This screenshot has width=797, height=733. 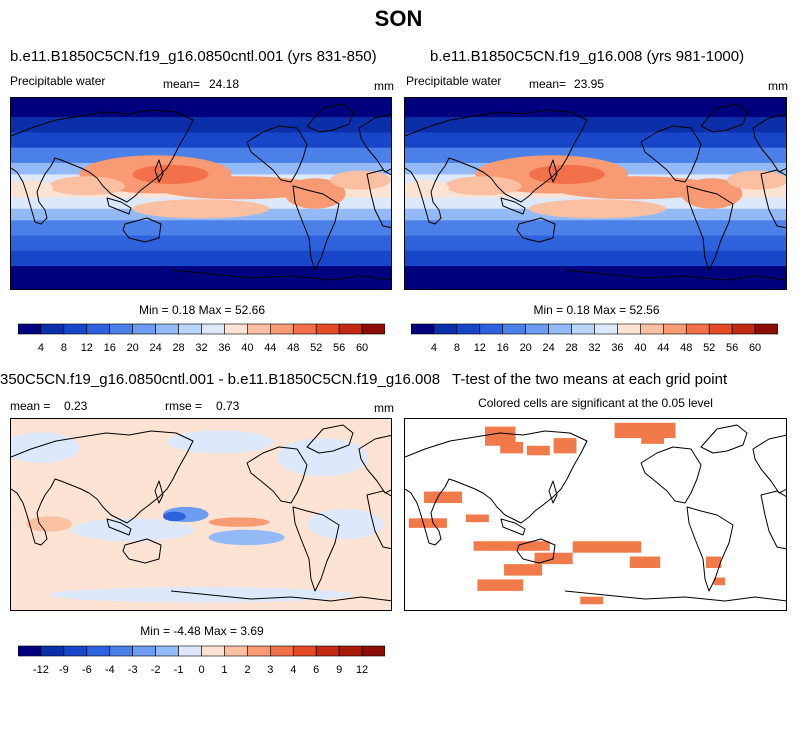 I want to click on panel3-colorbar: -12 -9 -6 -4 -3 -2 -1 0 1 2 3 4 6 9 12, so click(x=201, y=661).